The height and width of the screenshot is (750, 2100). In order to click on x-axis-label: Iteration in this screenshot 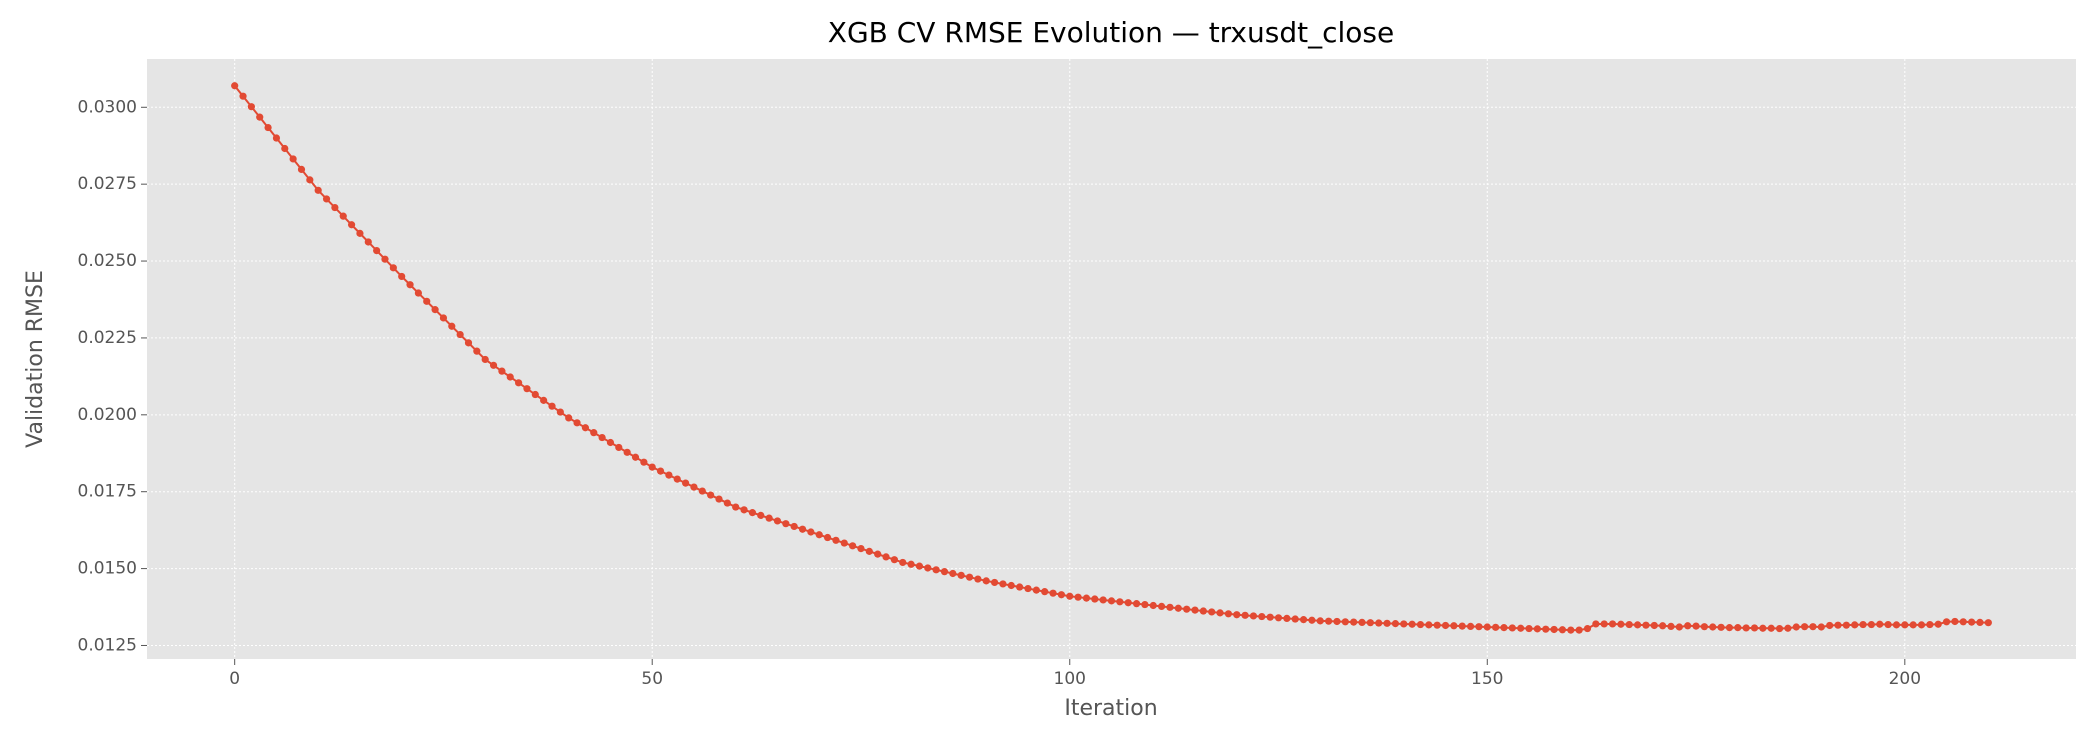, I will do `click(1110, 708)`.